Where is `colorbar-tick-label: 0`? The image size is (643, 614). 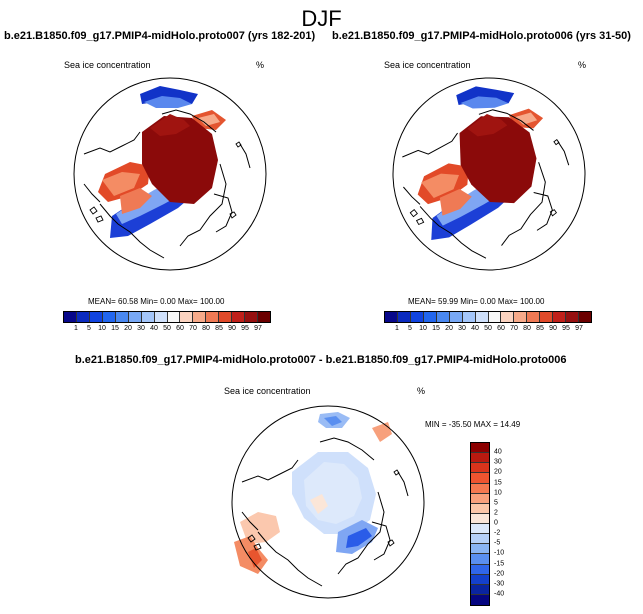
colorbar-tick-label: 0 is located at coordinates (496, 523).